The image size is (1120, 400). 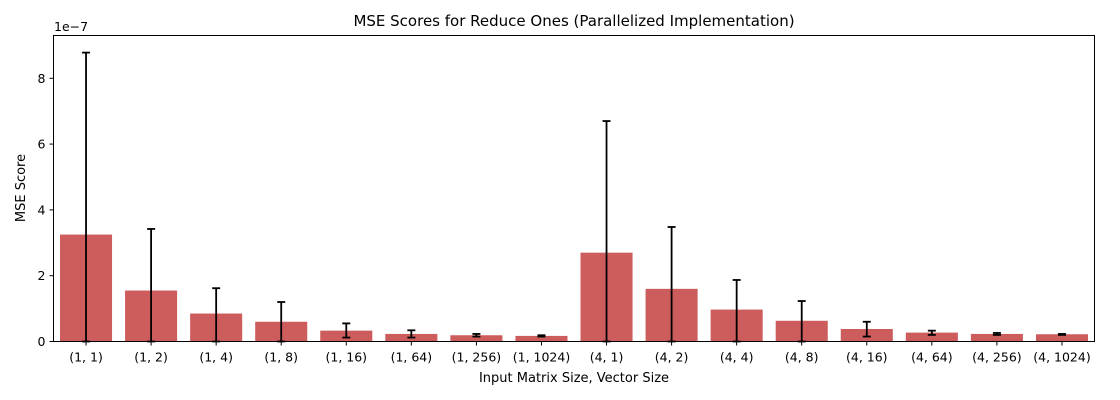 I want to click on x-axis-label: Input Matrix Size, Vector Size, so click(x=574, y=378).